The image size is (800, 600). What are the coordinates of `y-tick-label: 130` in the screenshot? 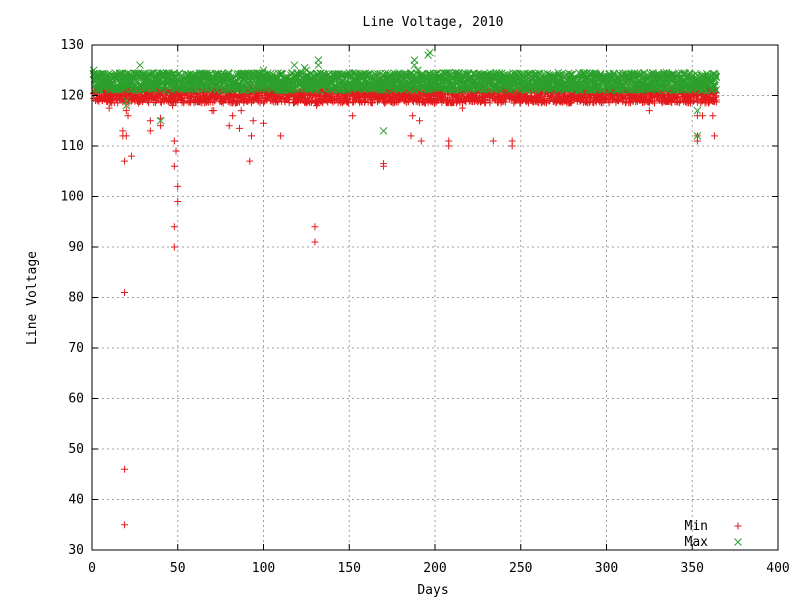 It's located at (72, 45).